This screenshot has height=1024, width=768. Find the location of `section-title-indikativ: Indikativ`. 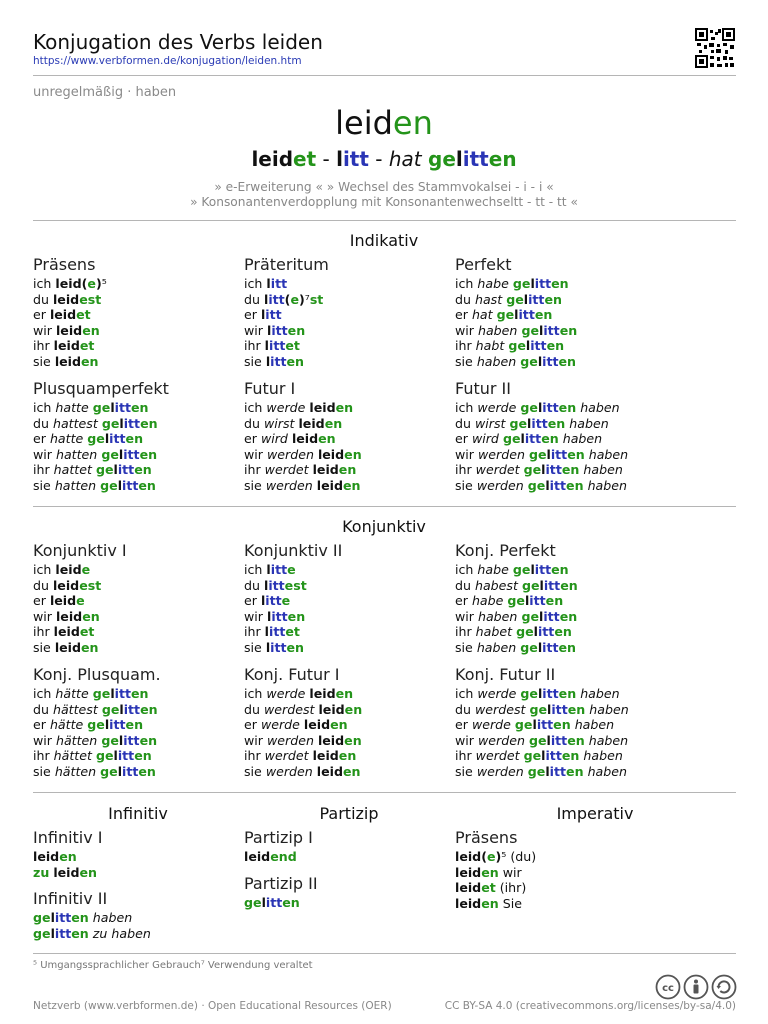

section-title-indikativ: Indikativ is located at coordinates (384, 240).